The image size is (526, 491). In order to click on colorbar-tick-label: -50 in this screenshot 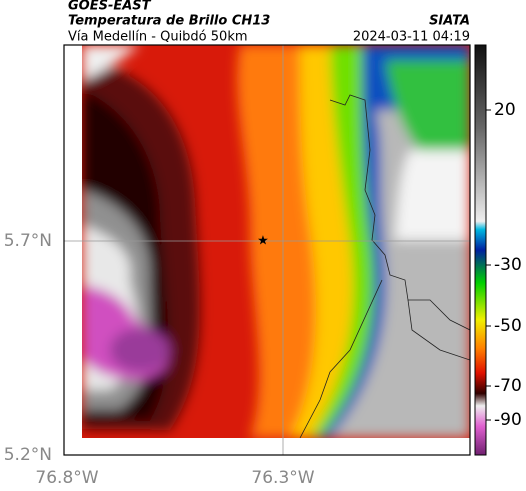, I will do `click(508, 326)`.